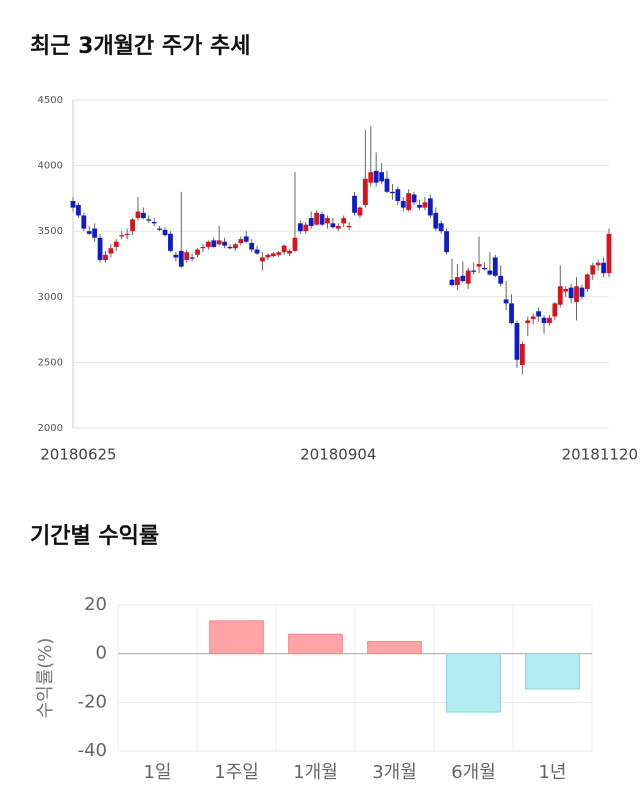  What do you see at coordinates (140, 46) in the screenshot?
I see `chart-title: 최근 3개월간 주가 추세` at bounding box center [140, 46].